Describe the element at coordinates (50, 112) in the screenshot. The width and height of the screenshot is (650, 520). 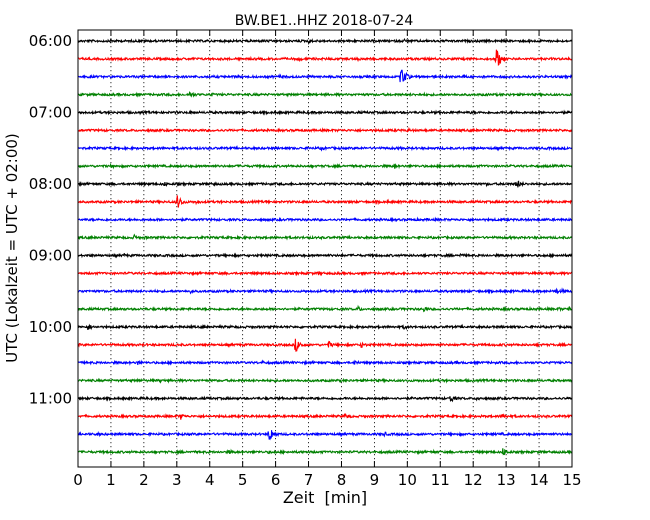
I see `y-tick-label: 07:00` at that location.